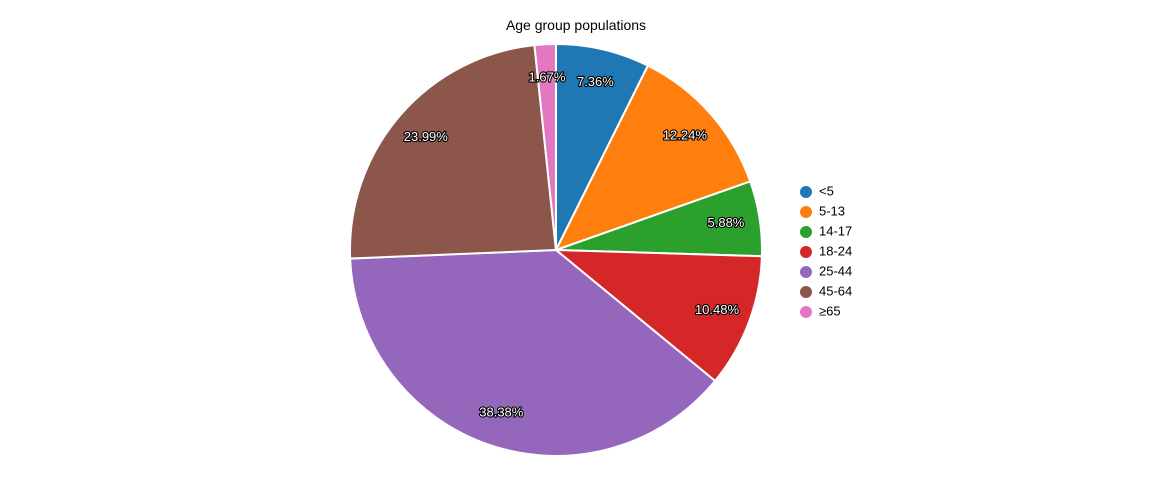 The width and height of the screenshot is (1172, 480). I want to click on slice-percent-label: 23.99%, so click(426, 136).